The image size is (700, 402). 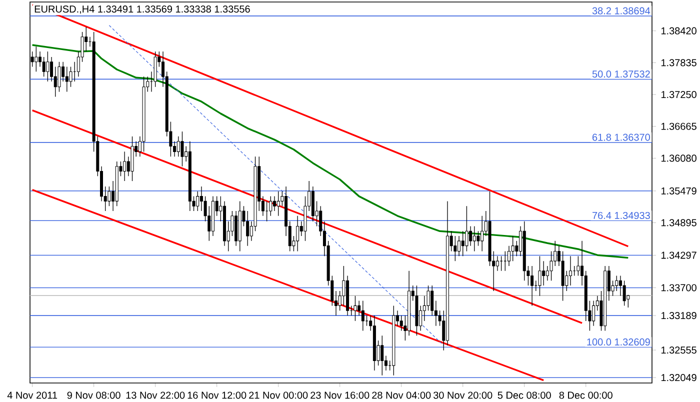 What do you see at coordinates (678, 350) in the screenshot?
I see `y-tick-label: 1.32555` at bounding box center [678, 350].